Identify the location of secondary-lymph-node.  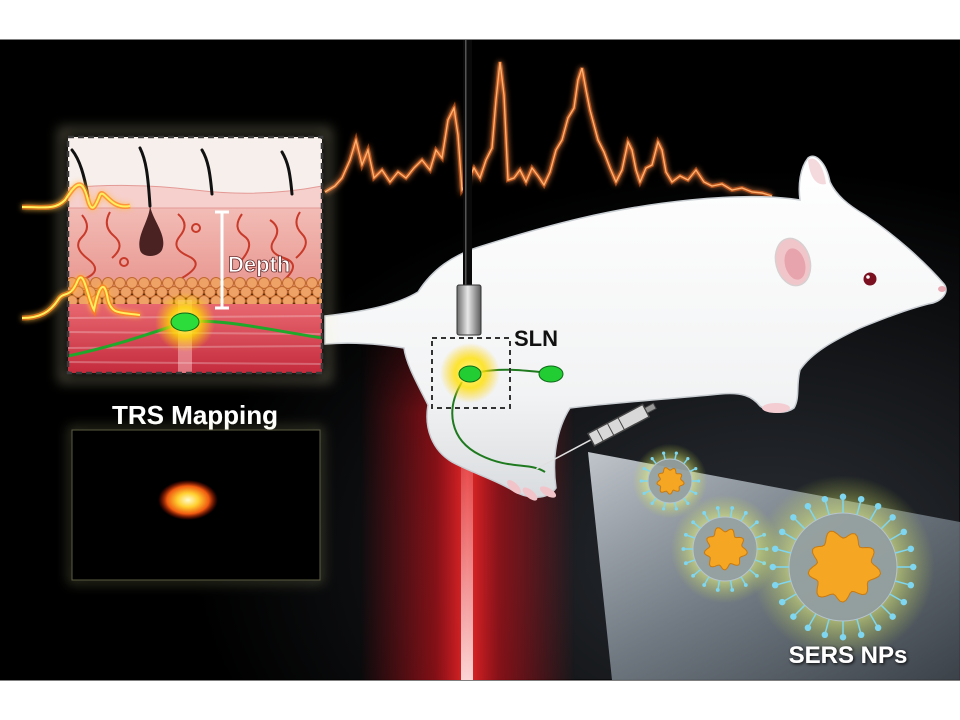
(551, 374).